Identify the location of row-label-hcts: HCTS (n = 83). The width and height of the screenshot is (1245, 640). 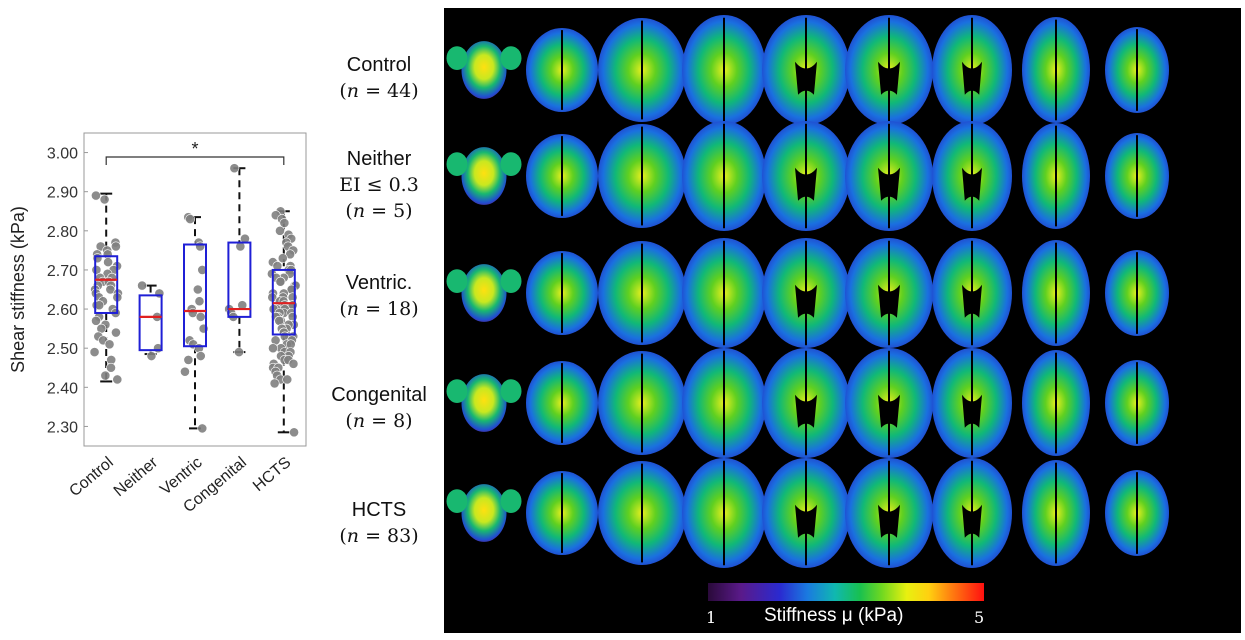
(379, 523).